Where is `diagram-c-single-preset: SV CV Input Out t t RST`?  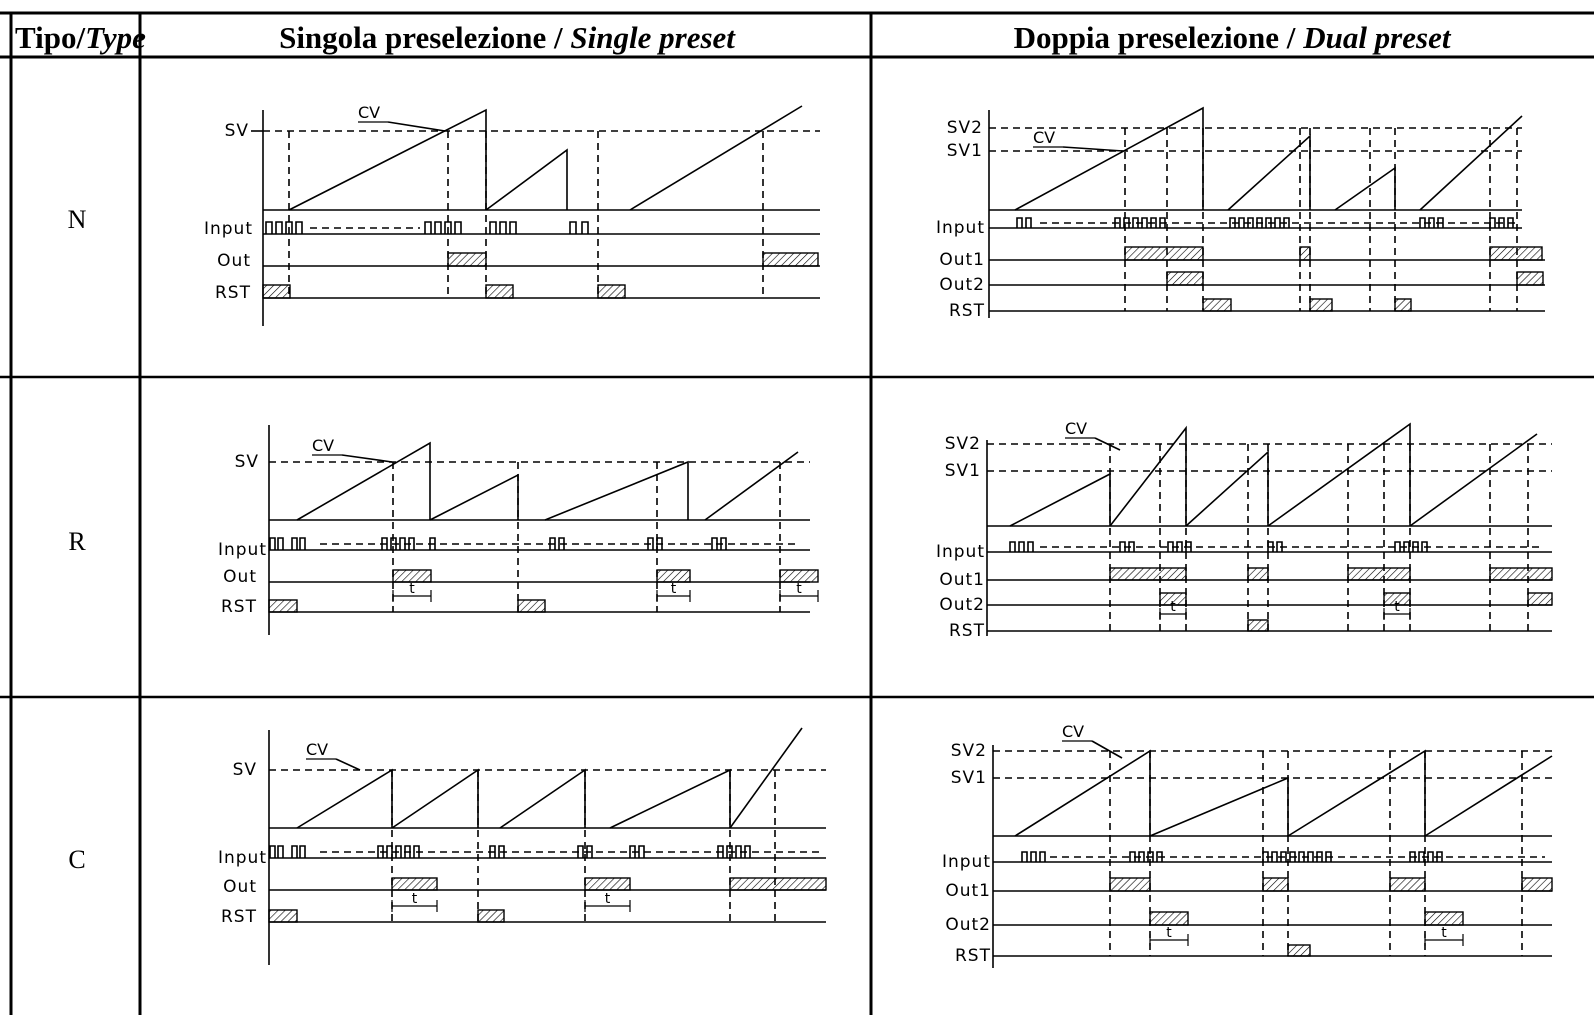 diagram-c-single-preset: SV CV Input Out t t RST is located at coordinates (522, 846).